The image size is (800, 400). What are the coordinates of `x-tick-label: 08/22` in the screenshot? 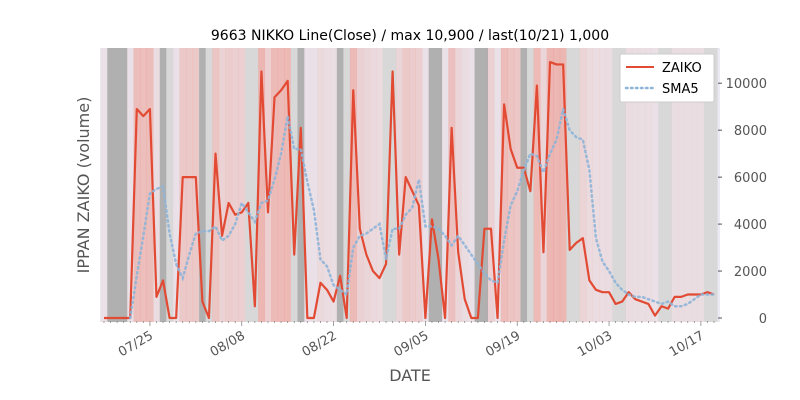 It's located at (320, 344).